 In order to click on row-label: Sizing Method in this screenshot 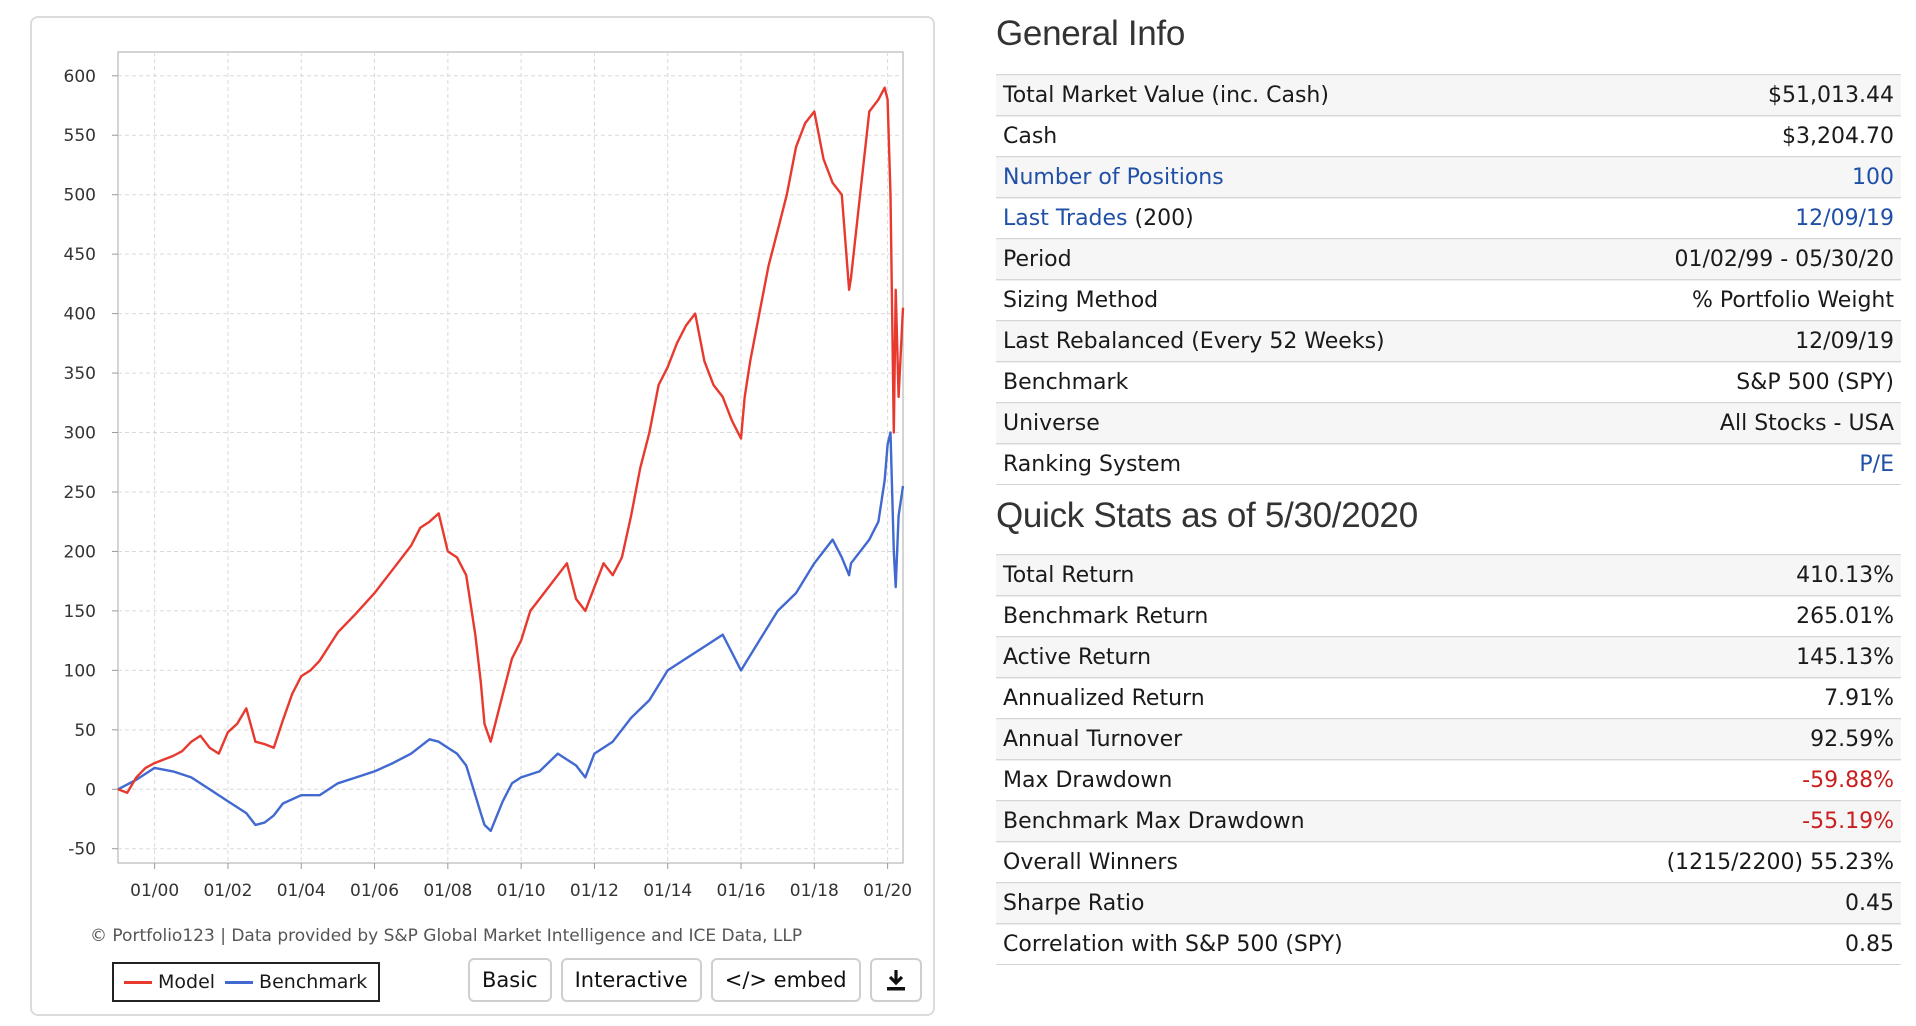, I will do `click(1081, 300)`.